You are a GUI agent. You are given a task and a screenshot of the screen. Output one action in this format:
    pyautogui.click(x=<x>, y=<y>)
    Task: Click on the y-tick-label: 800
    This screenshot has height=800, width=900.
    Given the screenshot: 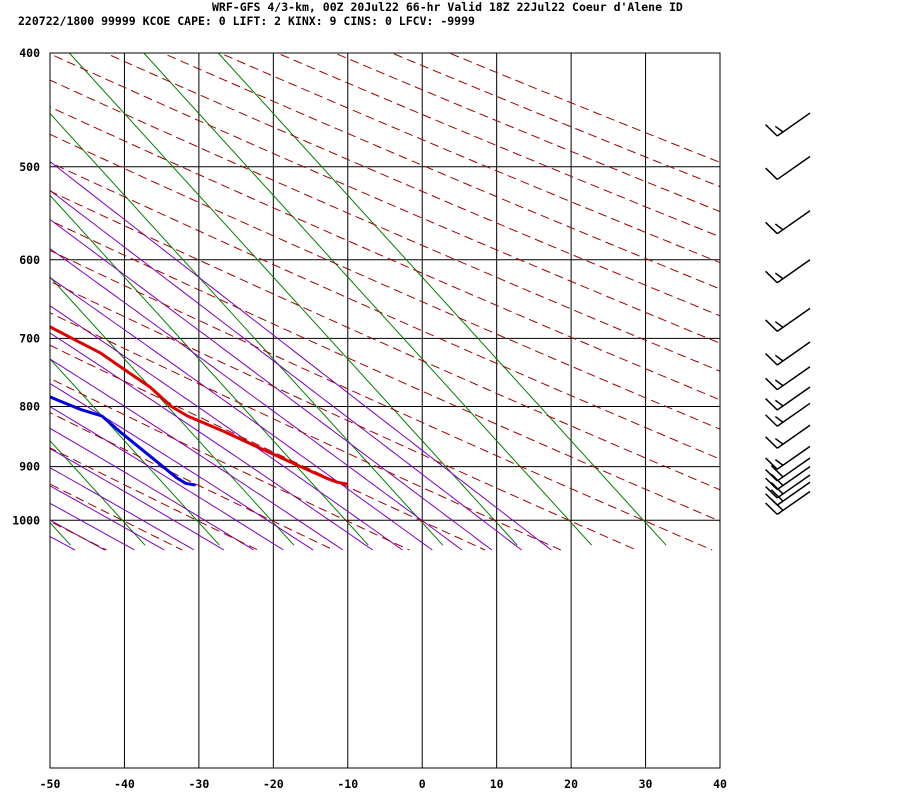 What is the action you would take?
    pyautogui.click(x=29, y=407)
    